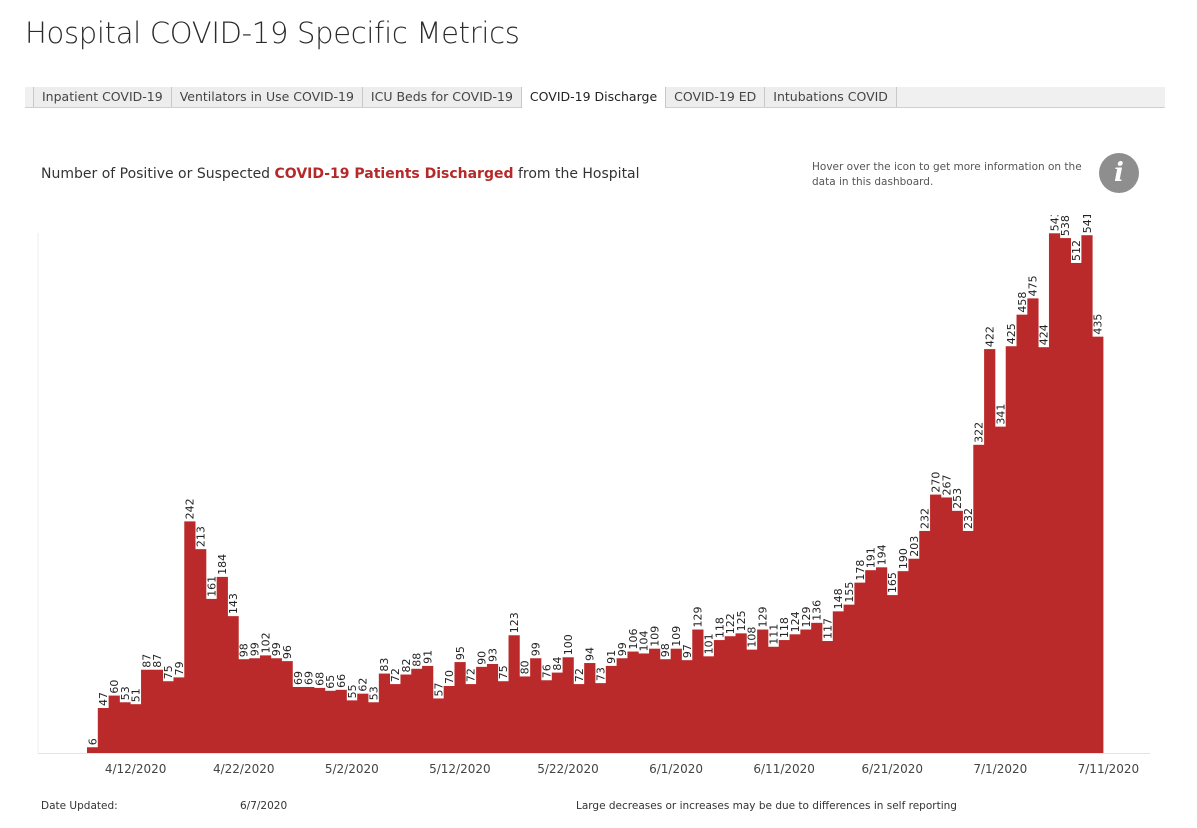 The width and height of the screenshot is (1197, 828). Describe the element at coordinates (441, 97) in the screenshot. I see `tab-icu-beds: ICU Beds for COVID-19` at that location.